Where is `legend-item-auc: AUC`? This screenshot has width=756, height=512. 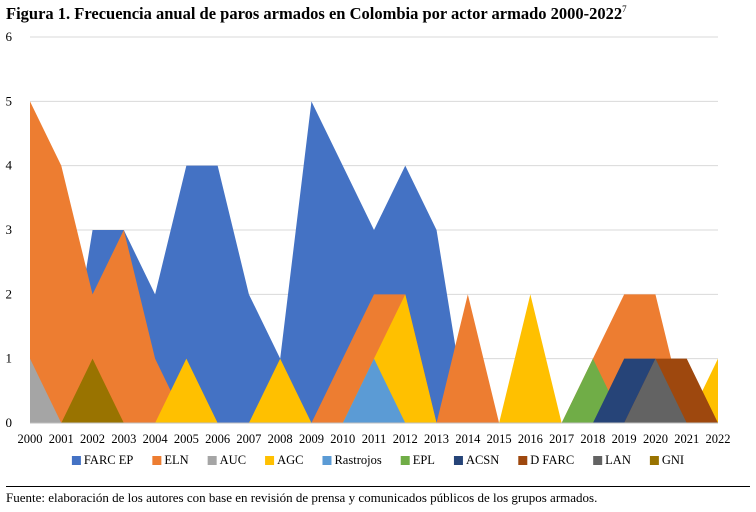
legend-item-auc: AUC is located at coordinates (226, 460).